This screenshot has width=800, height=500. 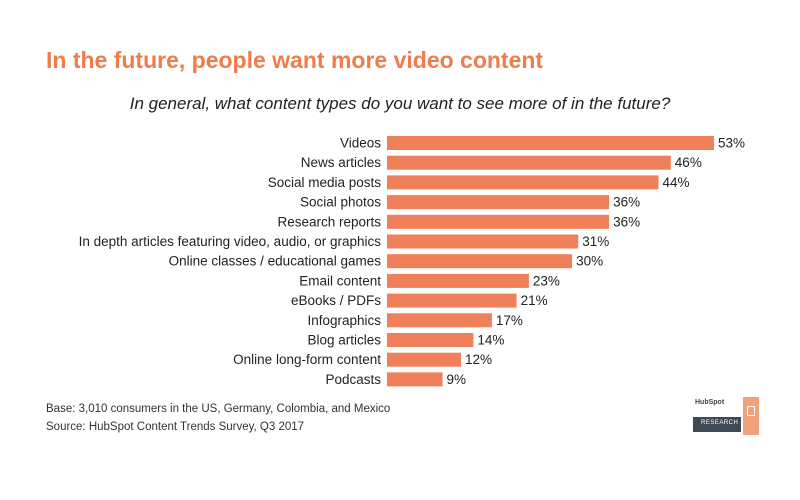 I want to click on logo-brand: HubSpot, so click(x=710, y=402).